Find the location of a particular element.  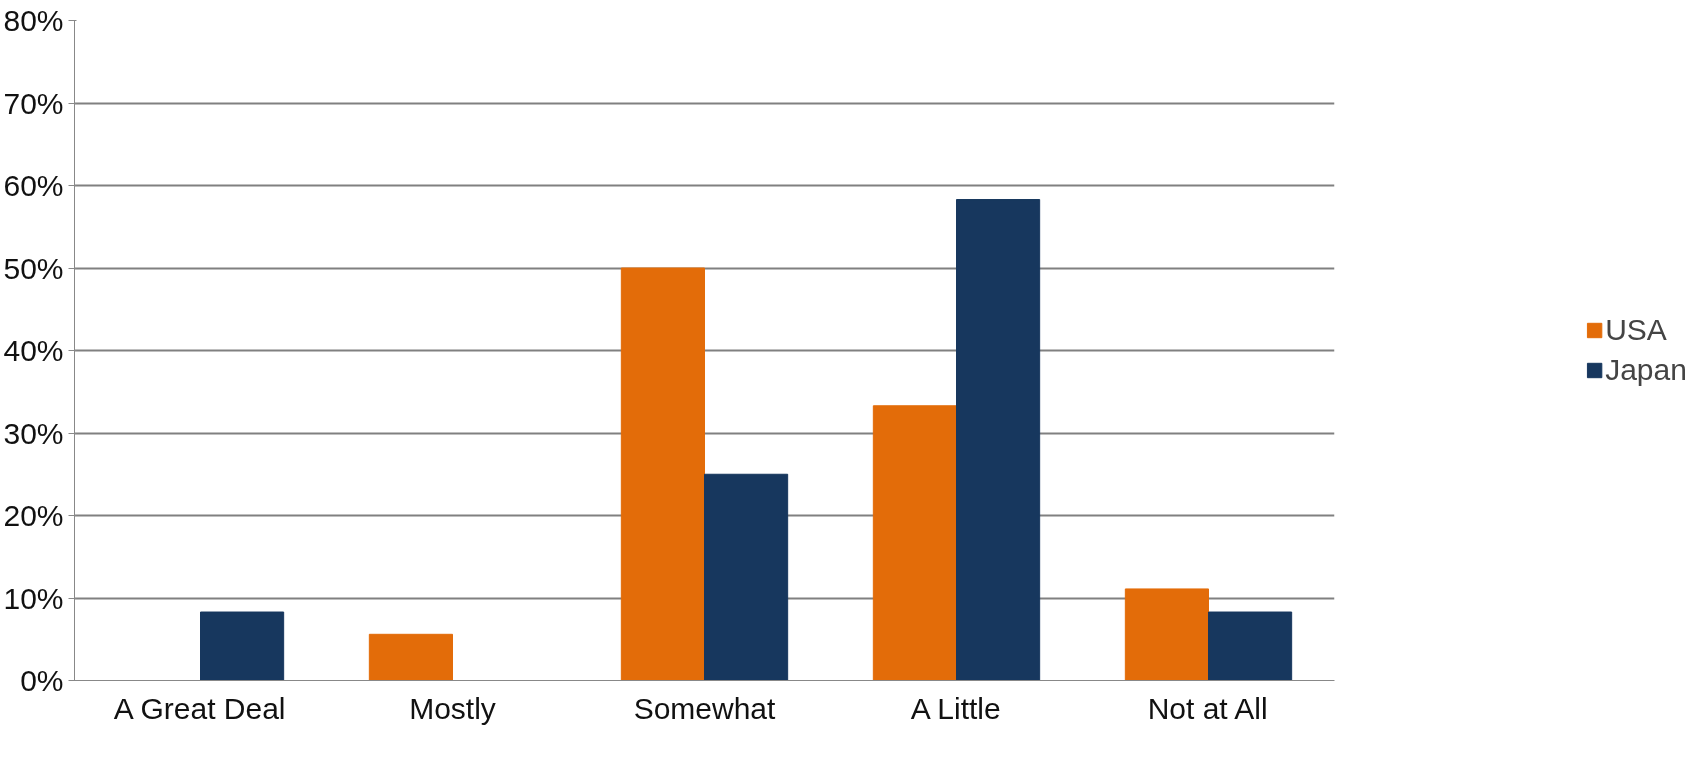

y-tick-label: 50% is located at coordinates (33, 268).